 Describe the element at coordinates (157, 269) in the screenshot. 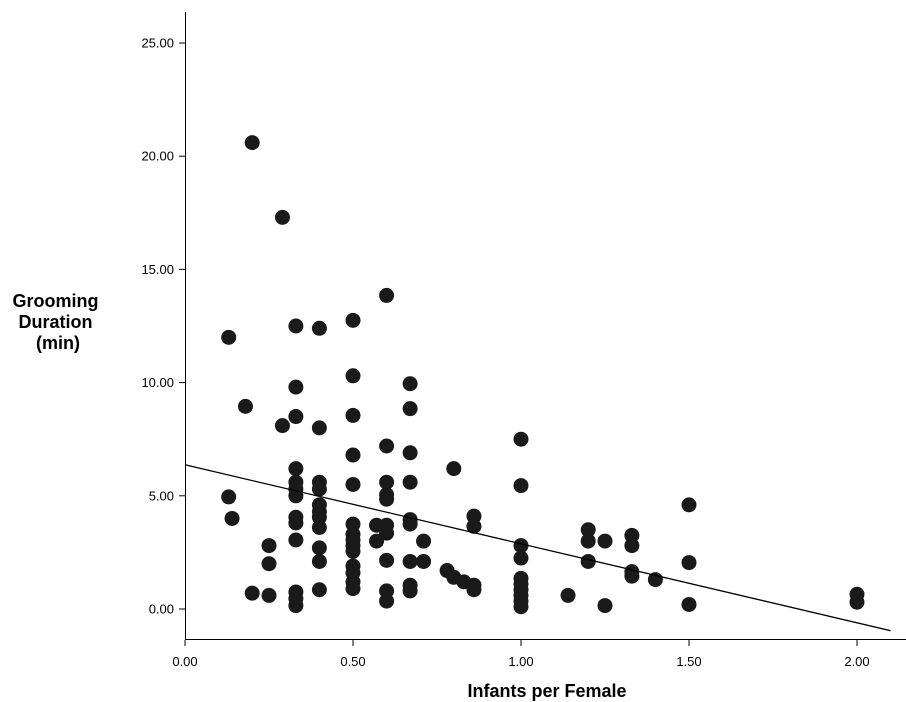

I see `y-tick-label: 15.00` at that location.